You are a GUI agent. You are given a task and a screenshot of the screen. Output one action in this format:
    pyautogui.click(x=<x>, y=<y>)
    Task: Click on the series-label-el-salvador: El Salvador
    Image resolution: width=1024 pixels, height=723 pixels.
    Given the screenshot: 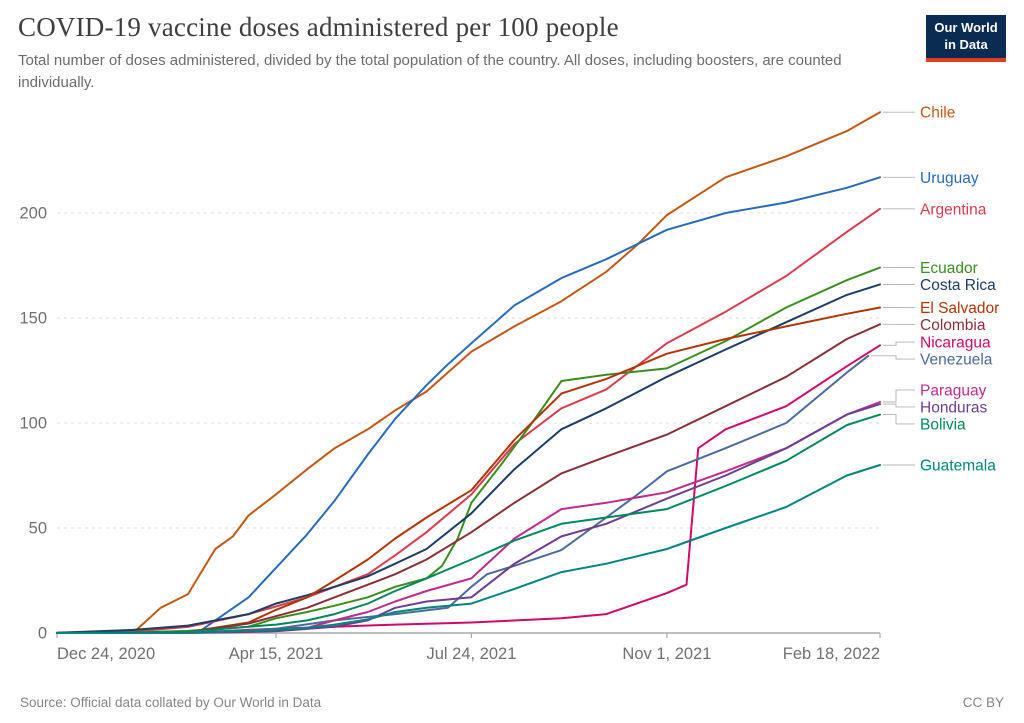 What is the action you would take?
    pyautogui.click(x=959, y=308)
    